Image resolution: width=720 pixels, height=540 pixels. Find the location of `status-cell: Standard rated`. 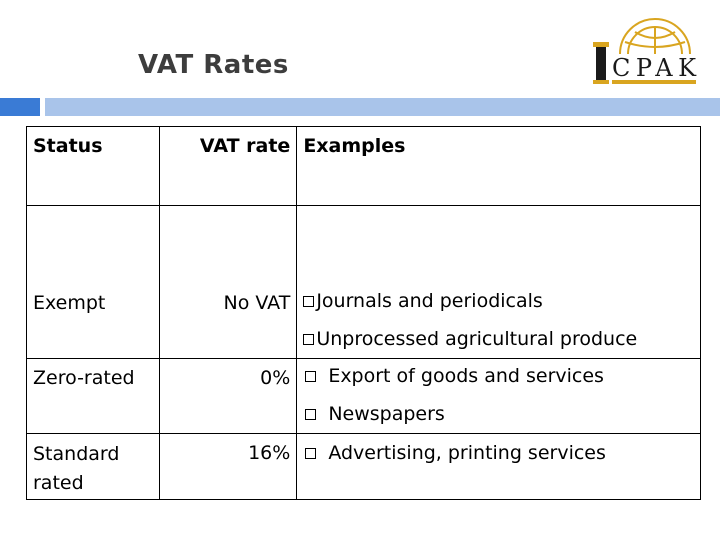

status-cell: Standard rated is located at coordinates (93, 466).